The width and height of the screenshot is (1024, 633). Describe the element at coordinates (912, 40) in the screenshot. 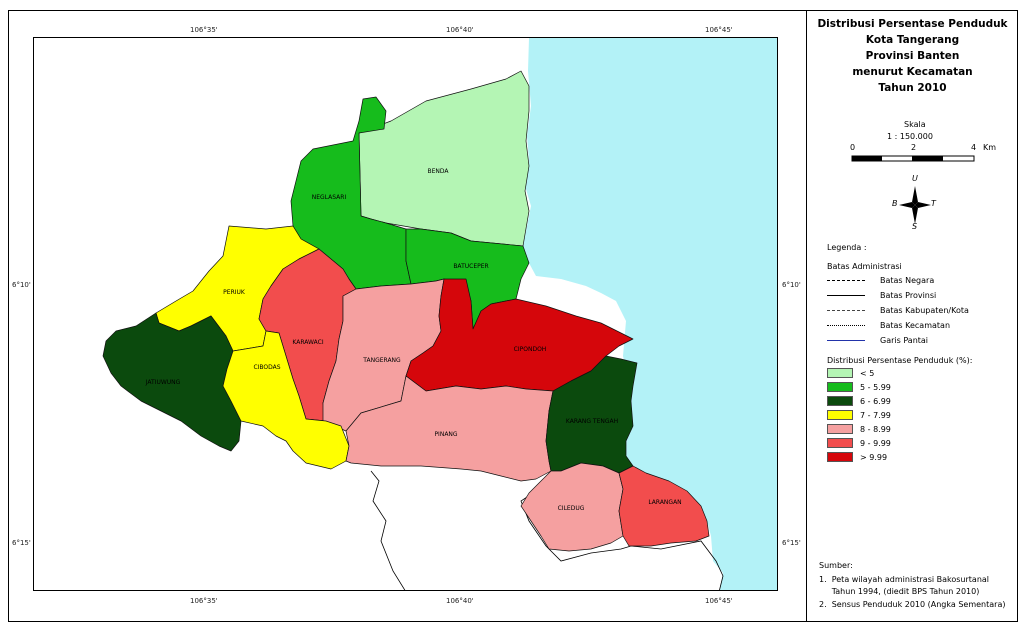

I see `title-line-2: Kota Tangerang` at that location.